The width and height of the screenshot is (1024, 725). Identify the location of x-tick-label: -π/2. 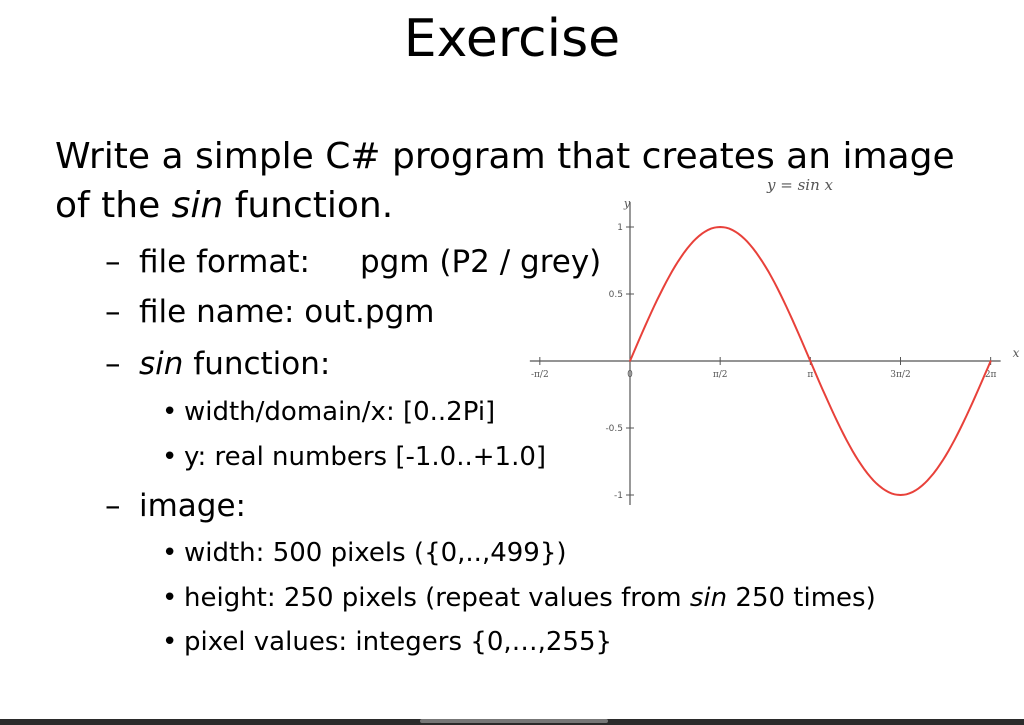
(540, 375).